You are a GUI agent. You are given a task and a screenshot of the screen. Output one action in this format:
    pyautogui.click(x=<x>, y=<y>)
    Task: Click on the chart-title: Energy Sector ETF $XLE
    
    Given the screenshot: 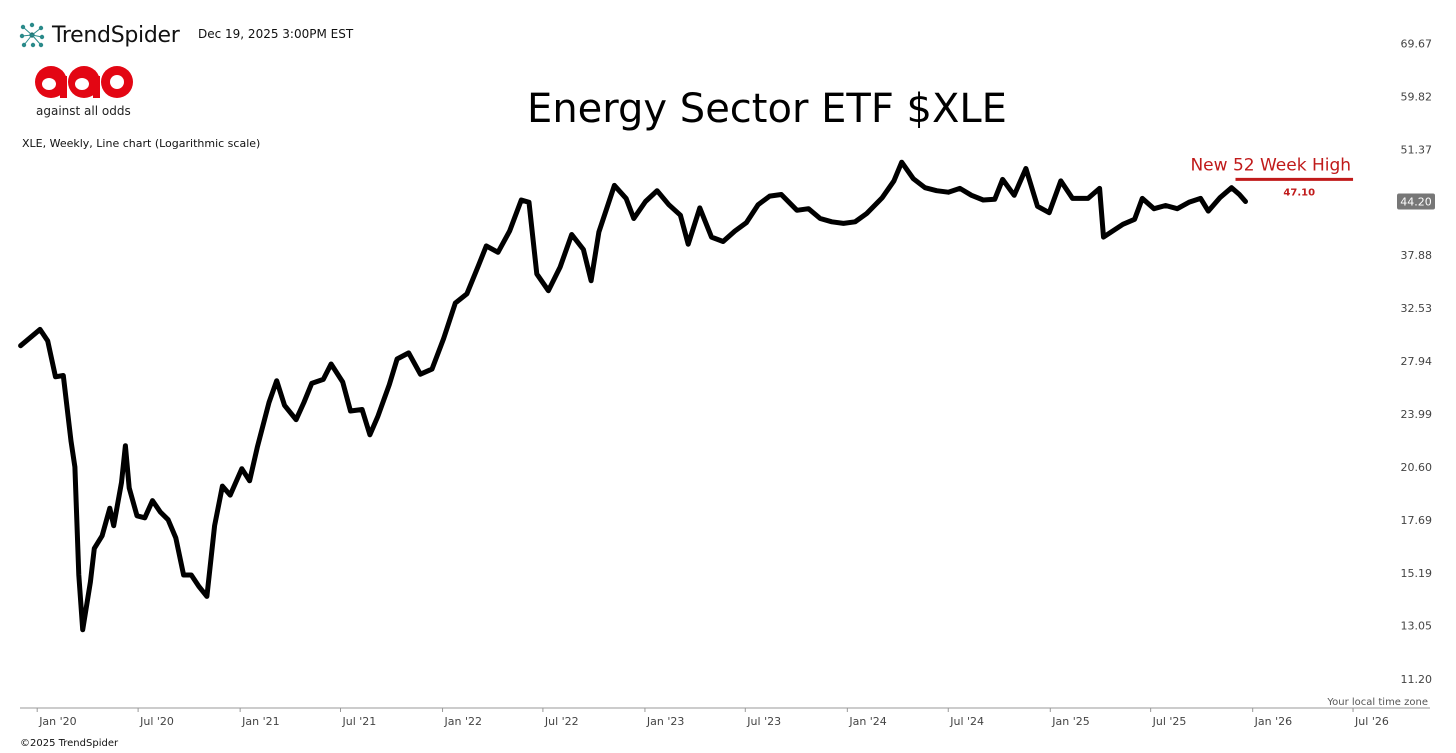 What is the action you would take?
    pyautogui.click(x=767, y=109)
    